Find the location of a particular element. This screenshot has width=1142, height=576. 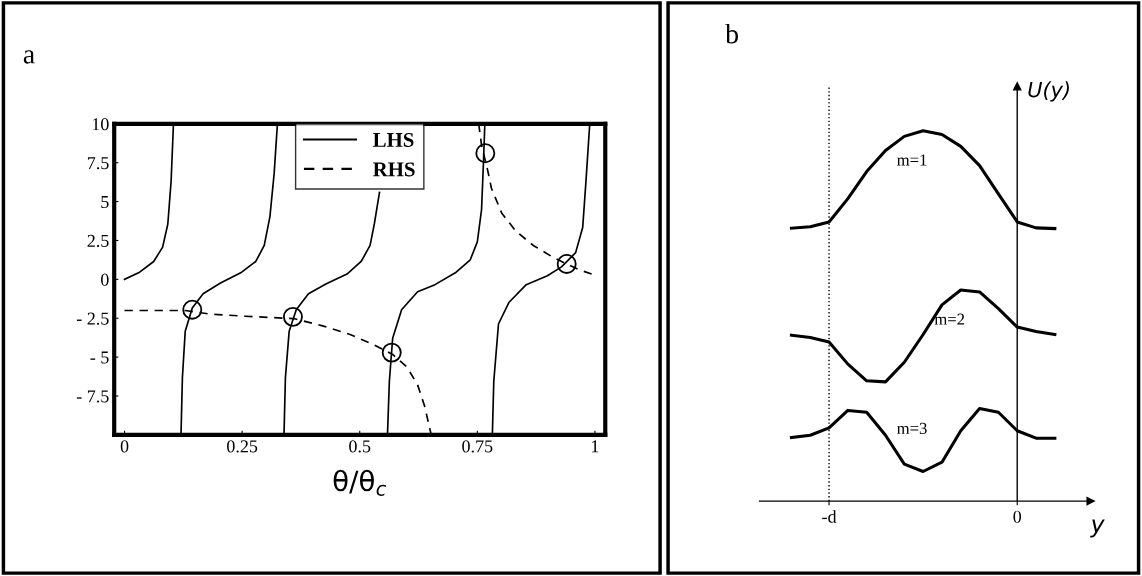

x-tick-label: 0.75 is located at coordinates (477, 446).